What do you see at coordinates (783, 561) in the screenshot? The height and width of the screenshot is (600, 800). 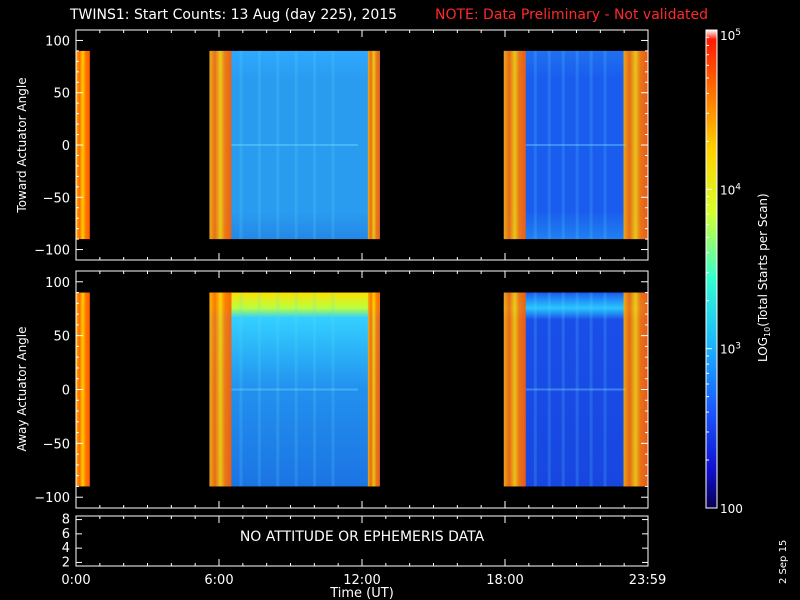 I see `generation-date: 2 Sep 15` at bounding box center [783, 561].